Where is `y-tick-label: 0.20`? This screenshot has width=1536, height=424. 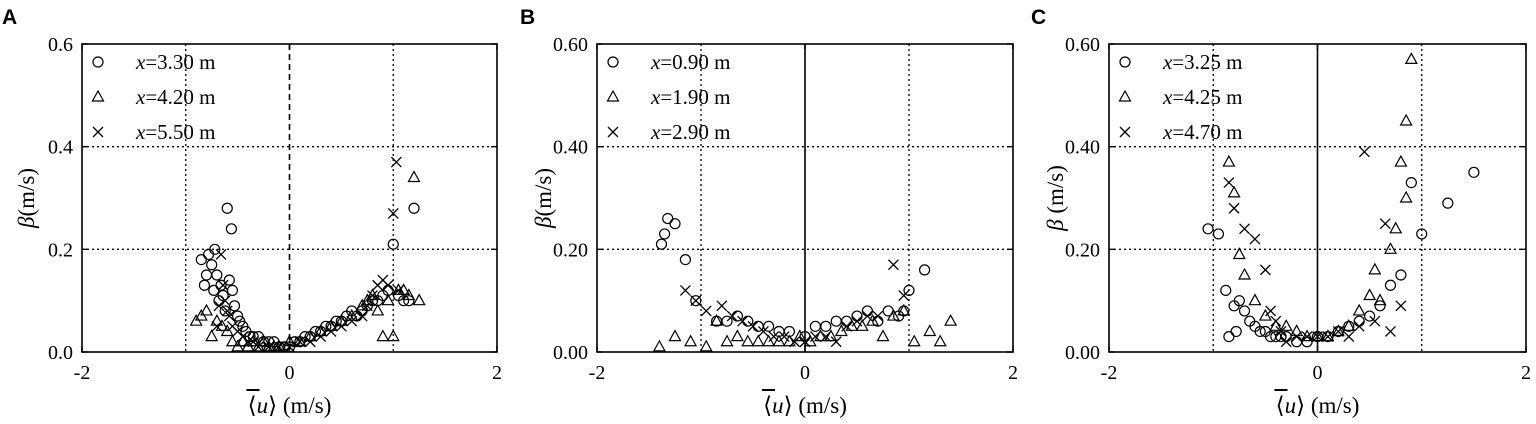 y-tick-label: 0.20 is located at coordinates (570, 250).